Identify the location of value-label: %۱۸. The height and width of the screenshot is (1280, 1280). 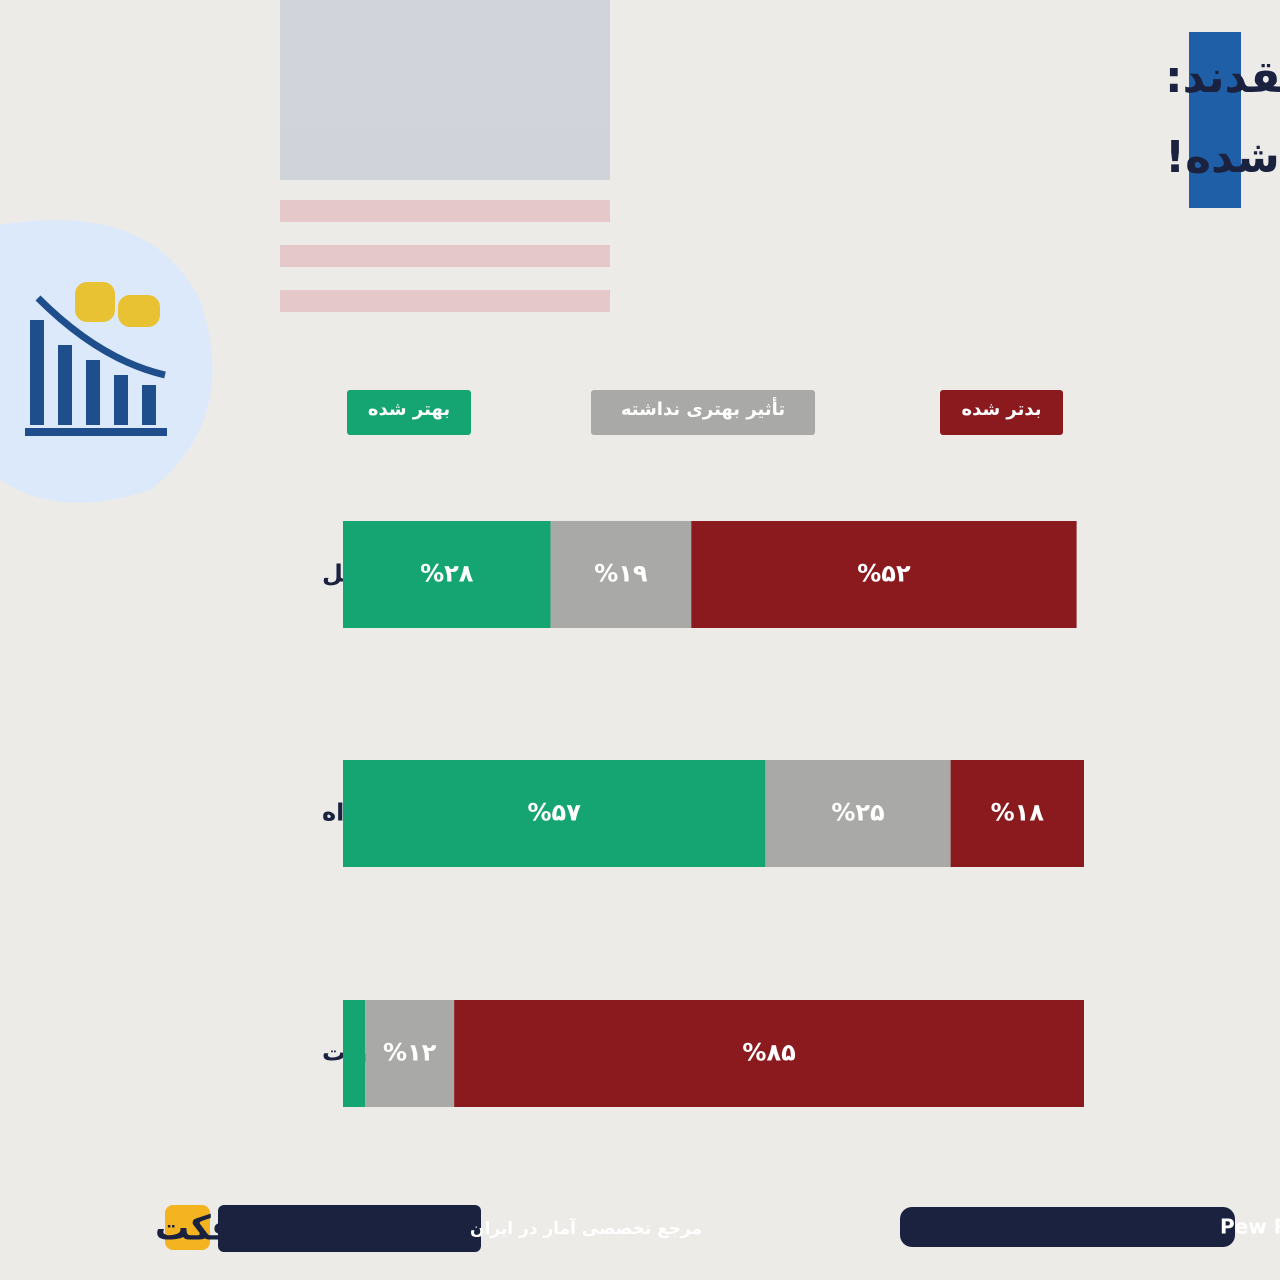
(1018, 813).